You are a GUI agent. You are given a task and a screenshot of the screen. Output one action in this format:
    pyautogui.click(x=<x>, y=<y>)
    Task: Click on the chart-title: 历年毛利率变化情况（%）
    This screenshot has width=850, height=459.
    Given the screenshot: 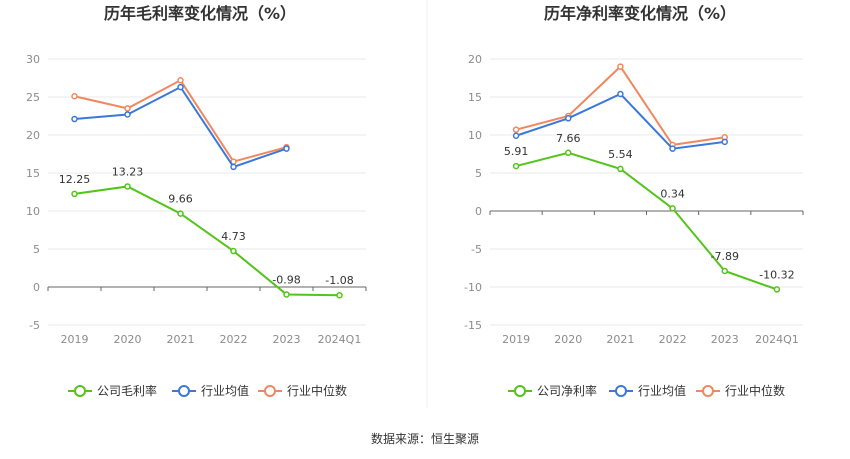 What is the action you would take?
    pyautogui.click(x=200, y=13)
    